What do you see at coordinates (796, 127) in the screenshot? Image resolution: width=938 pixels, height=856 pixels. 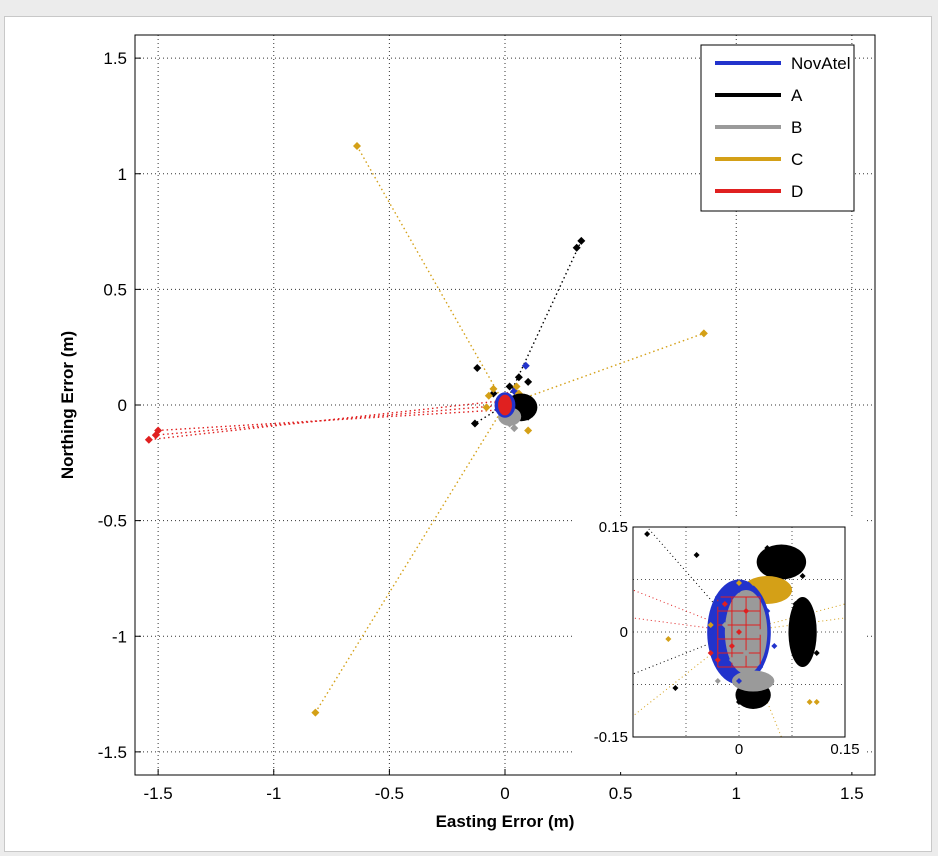 I see `legend-label: B` at bounding box center [796, 127].